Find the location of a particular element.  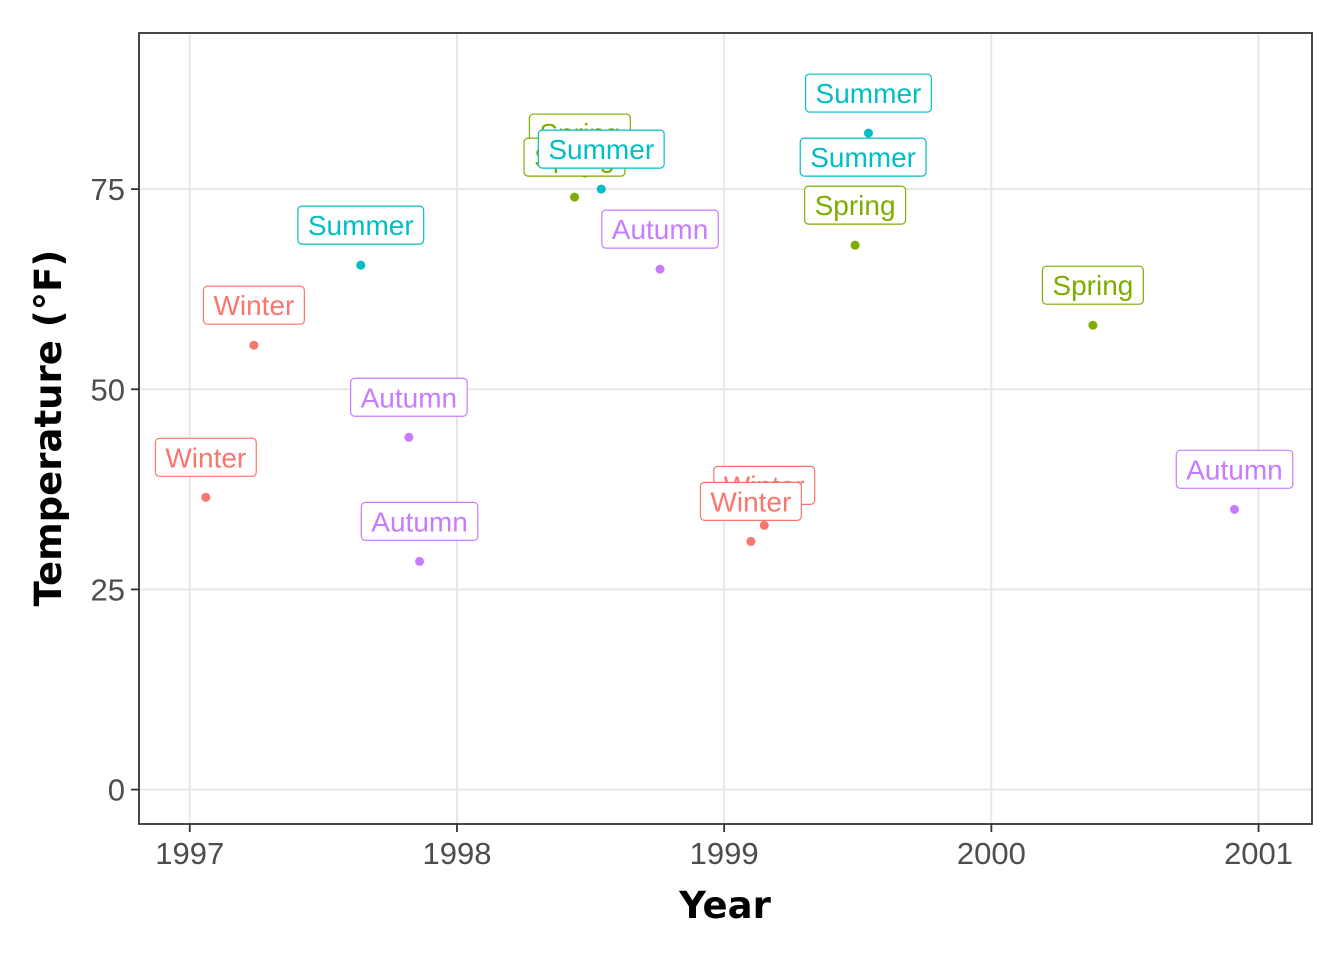

y-tick-label: 50 is located at coordinates (108, 389).